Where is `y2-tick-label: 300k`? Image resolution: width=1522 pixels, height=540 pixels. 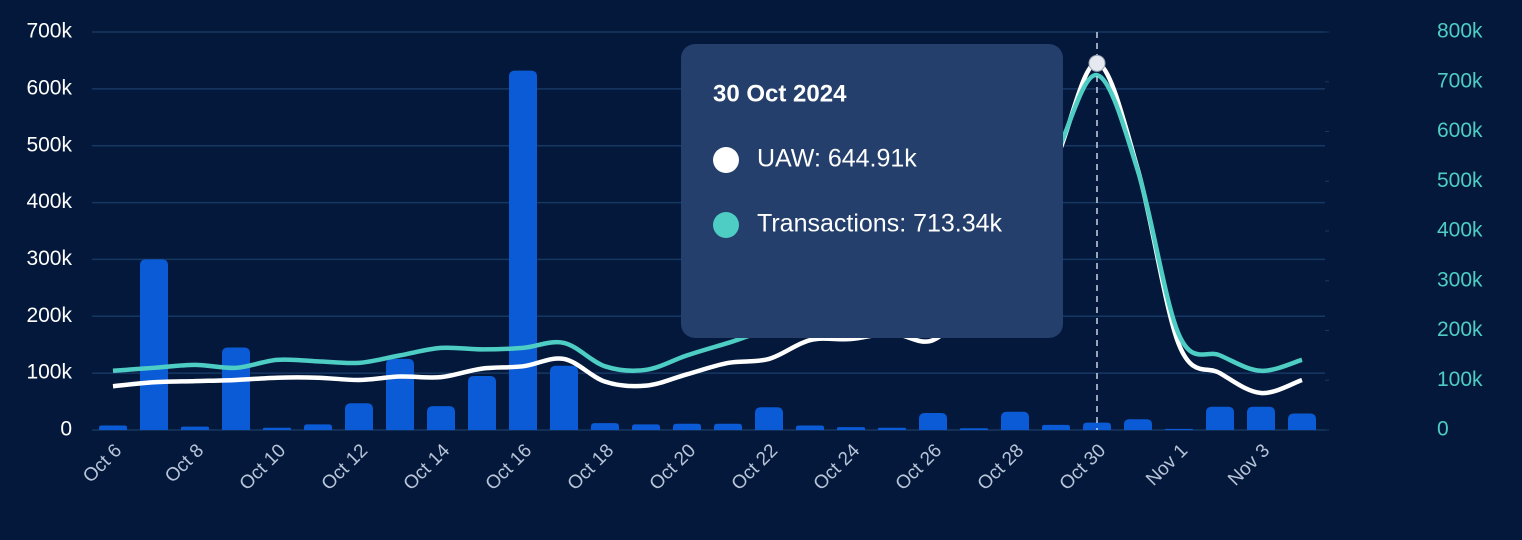 y2-tick-label: 300k is located at coordinates (1460, 279).